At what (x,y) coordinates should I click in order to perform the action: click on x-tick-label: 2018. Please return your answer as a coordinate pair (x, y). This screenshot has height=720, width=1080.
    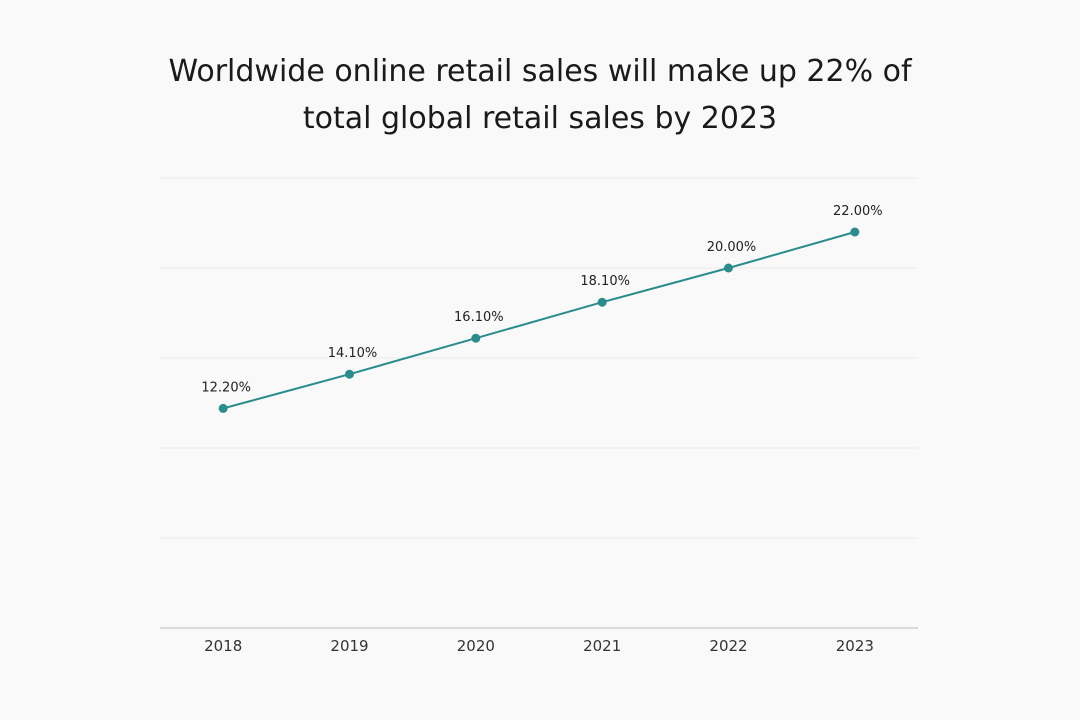
    Looking at the image, I should click on (223, 646).